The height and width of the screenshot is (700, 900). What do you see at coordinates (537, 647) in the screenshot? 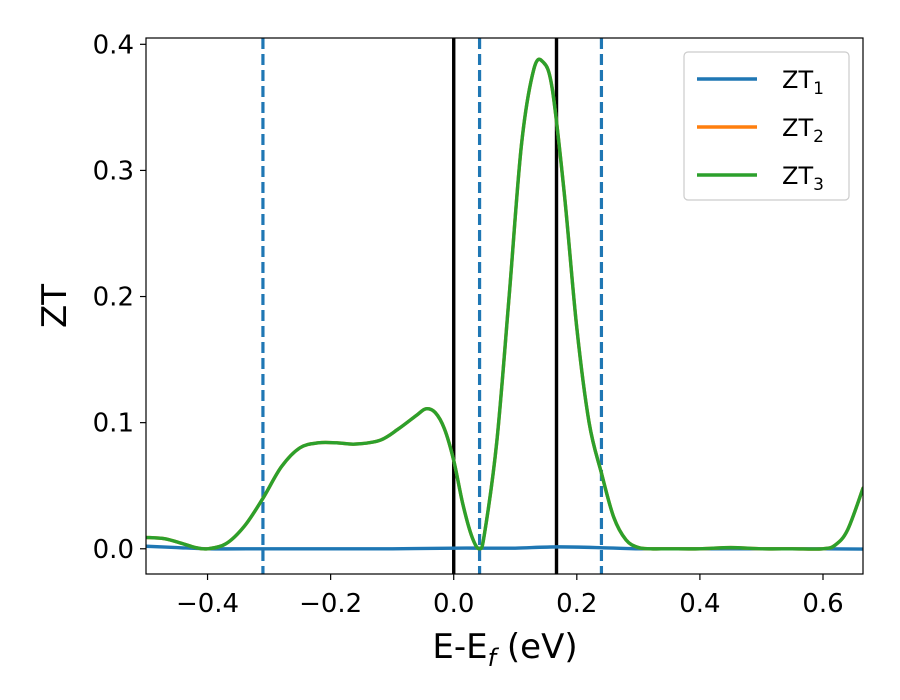
I see `x-axis-title-unit: (eV)` at bounding box center [537, 647].